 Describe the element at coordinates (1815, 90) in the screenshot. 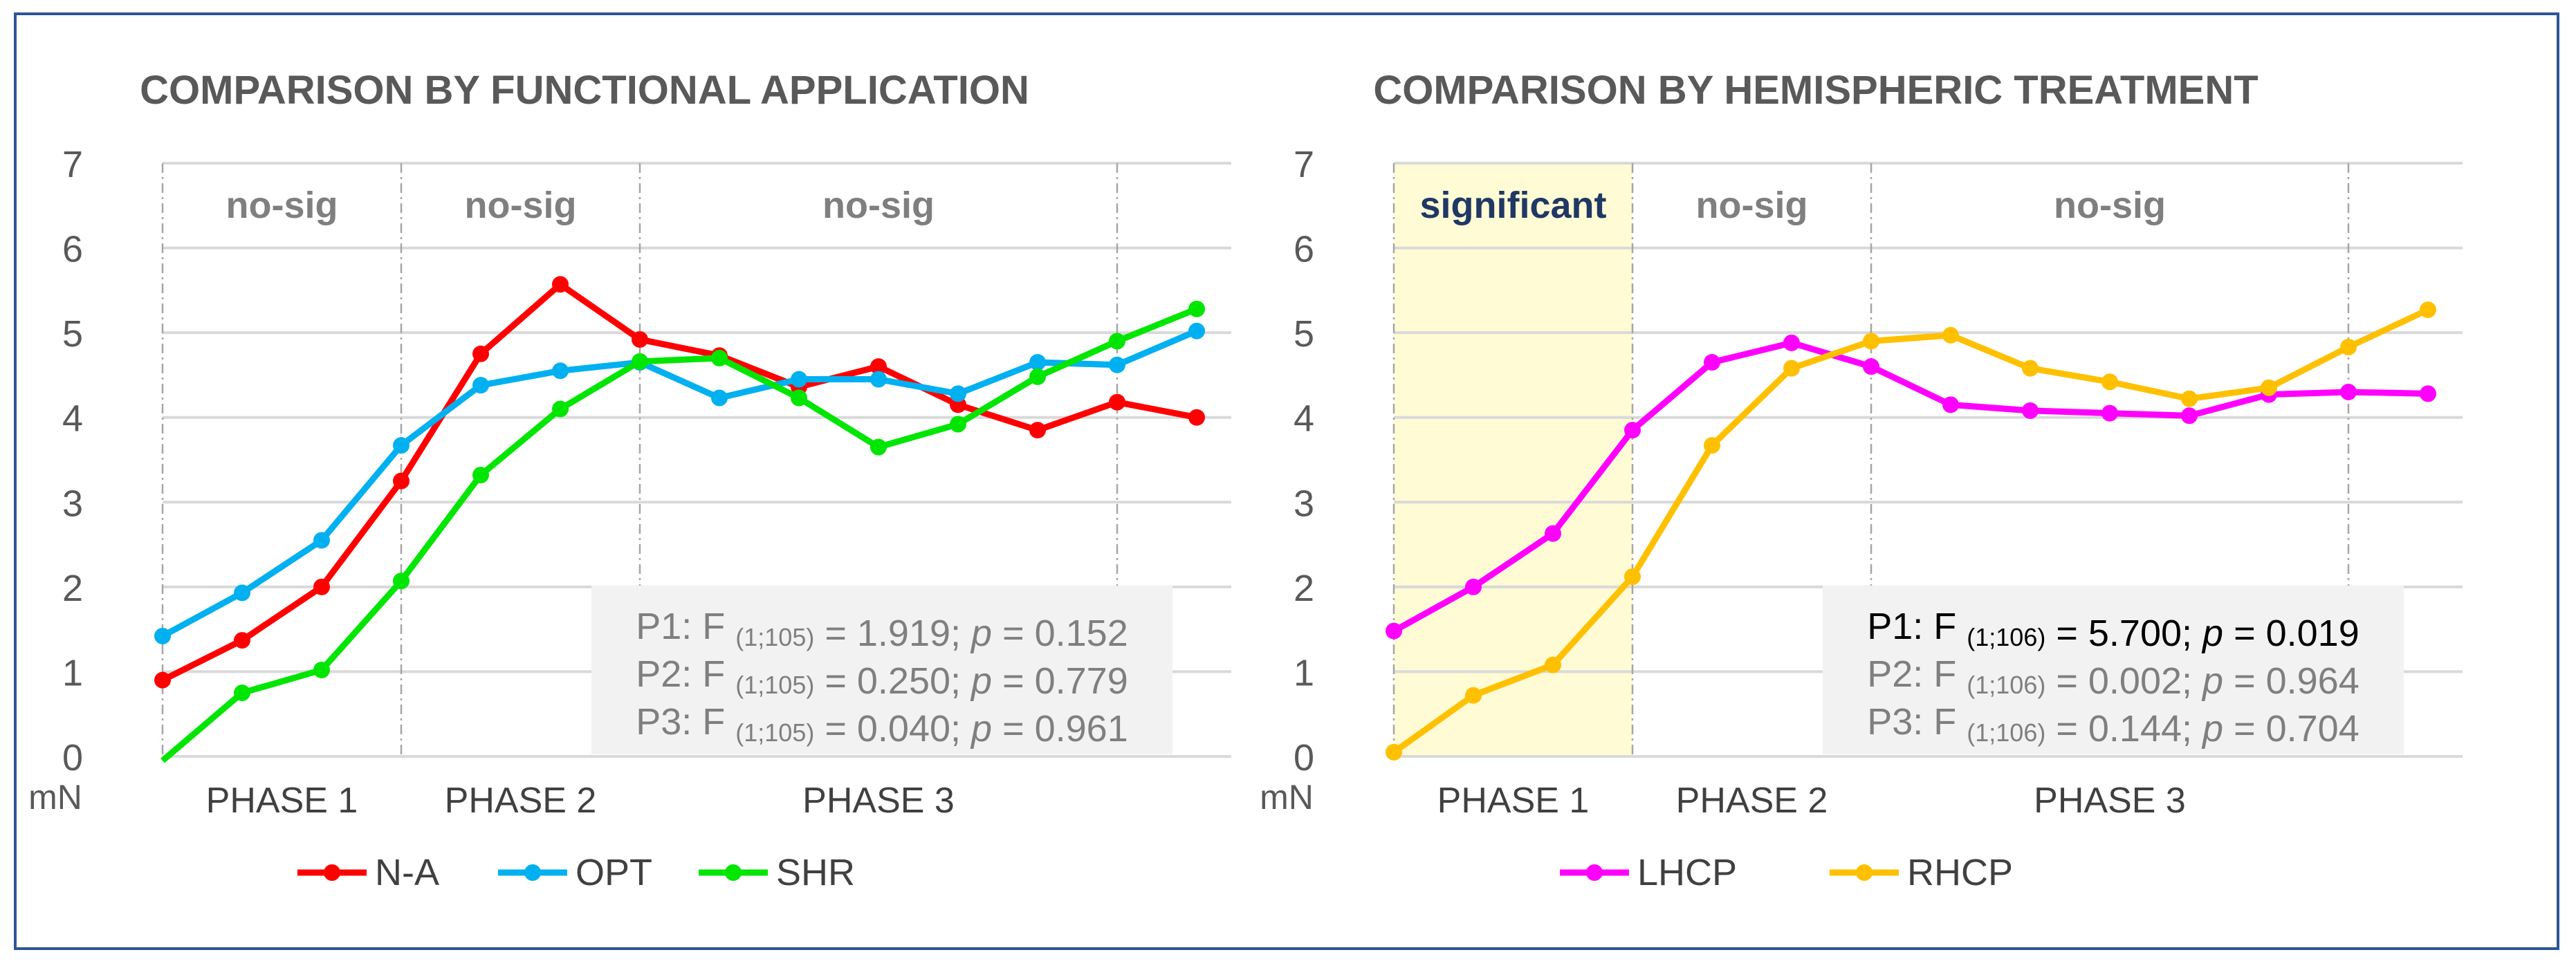

I see `chart-title: COMPARISON BY HEMISPHERIC TREATMENT` at that location.